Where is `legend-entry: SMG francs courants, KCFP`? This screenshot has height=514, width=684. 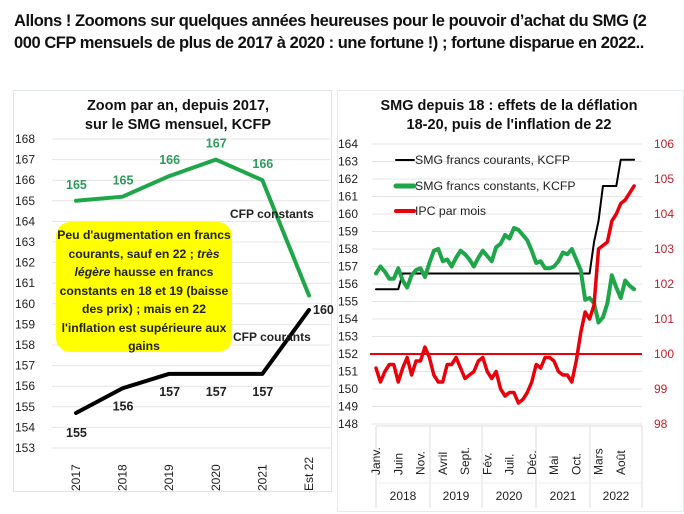 legend-entry: SMG francs courants, KCFP is located at coordinates (492, 160).